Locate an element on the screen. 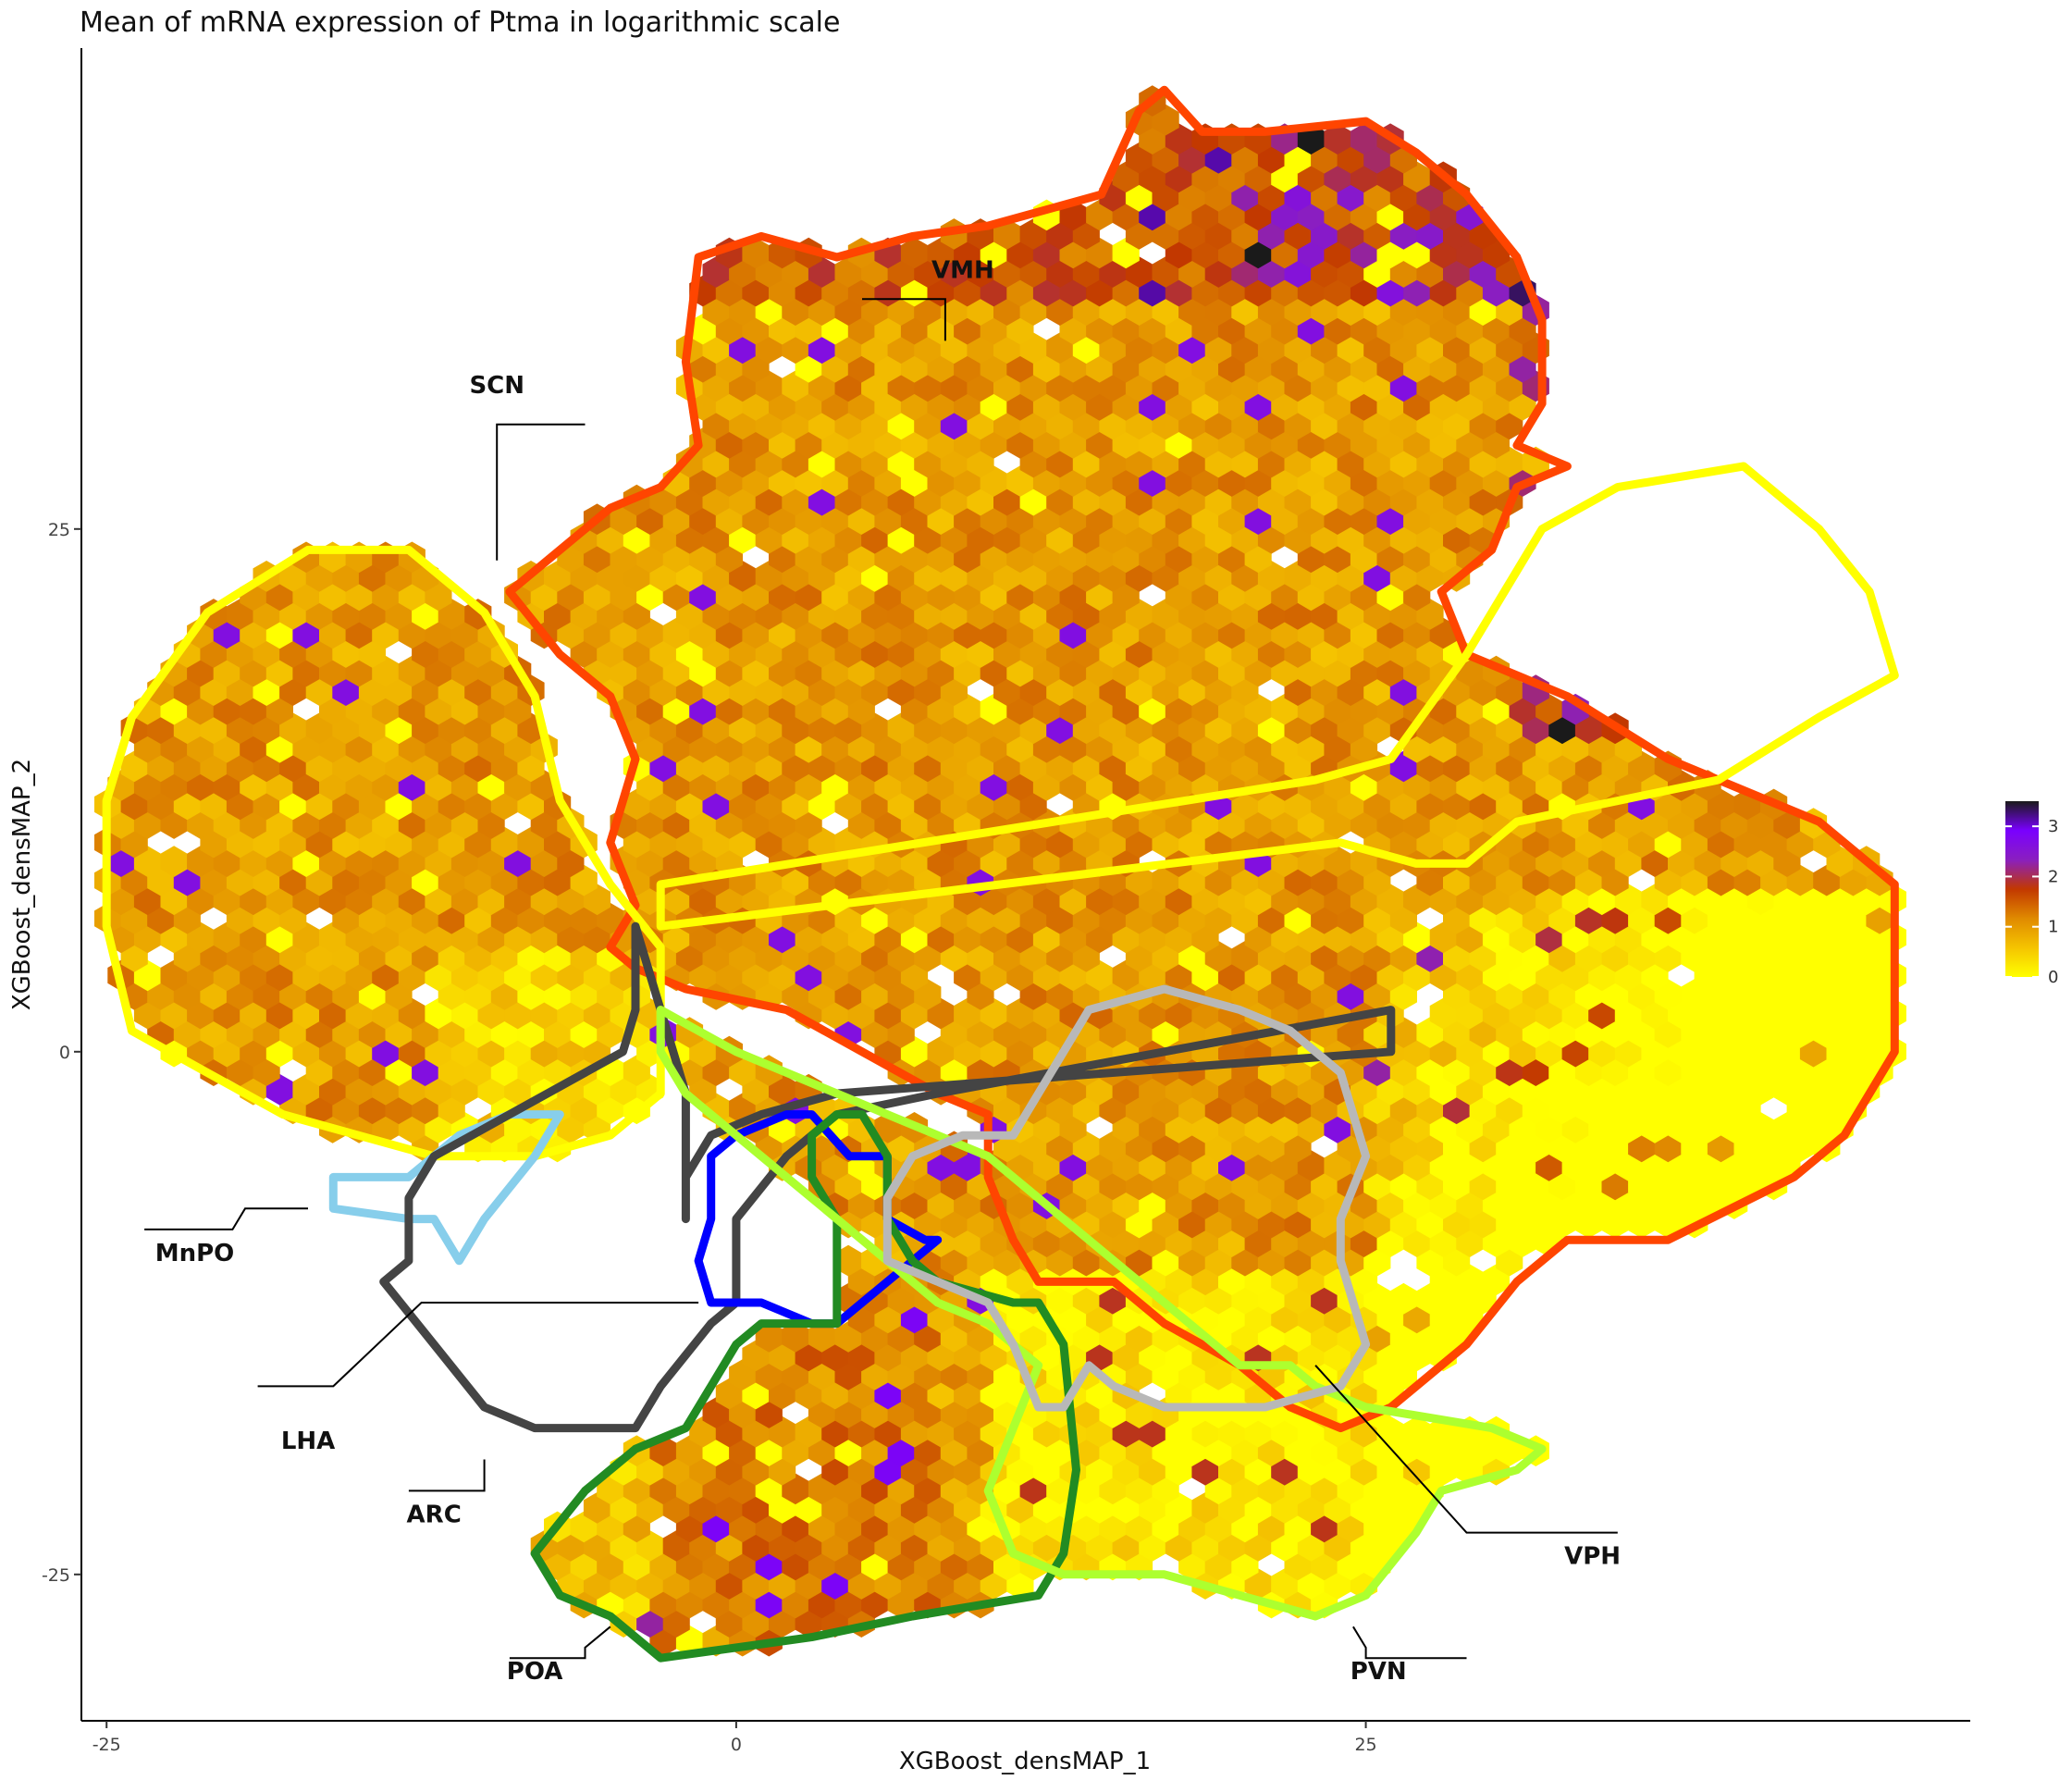 The image size is (2072, 1780). region-outline-pvn is located at coordinates (1101, 1313).